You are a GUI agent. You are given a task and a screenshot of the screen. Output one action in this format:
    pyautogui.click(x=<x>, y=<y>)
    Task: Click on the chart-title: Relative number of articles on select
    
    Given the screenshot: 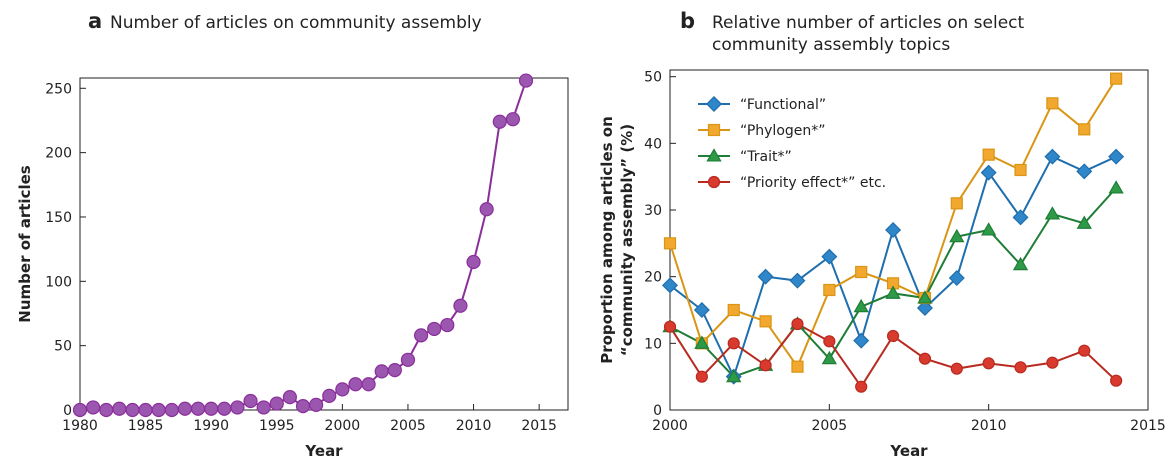 What is the action you would take?
    pyautogui.click(x=868, y=23)
    